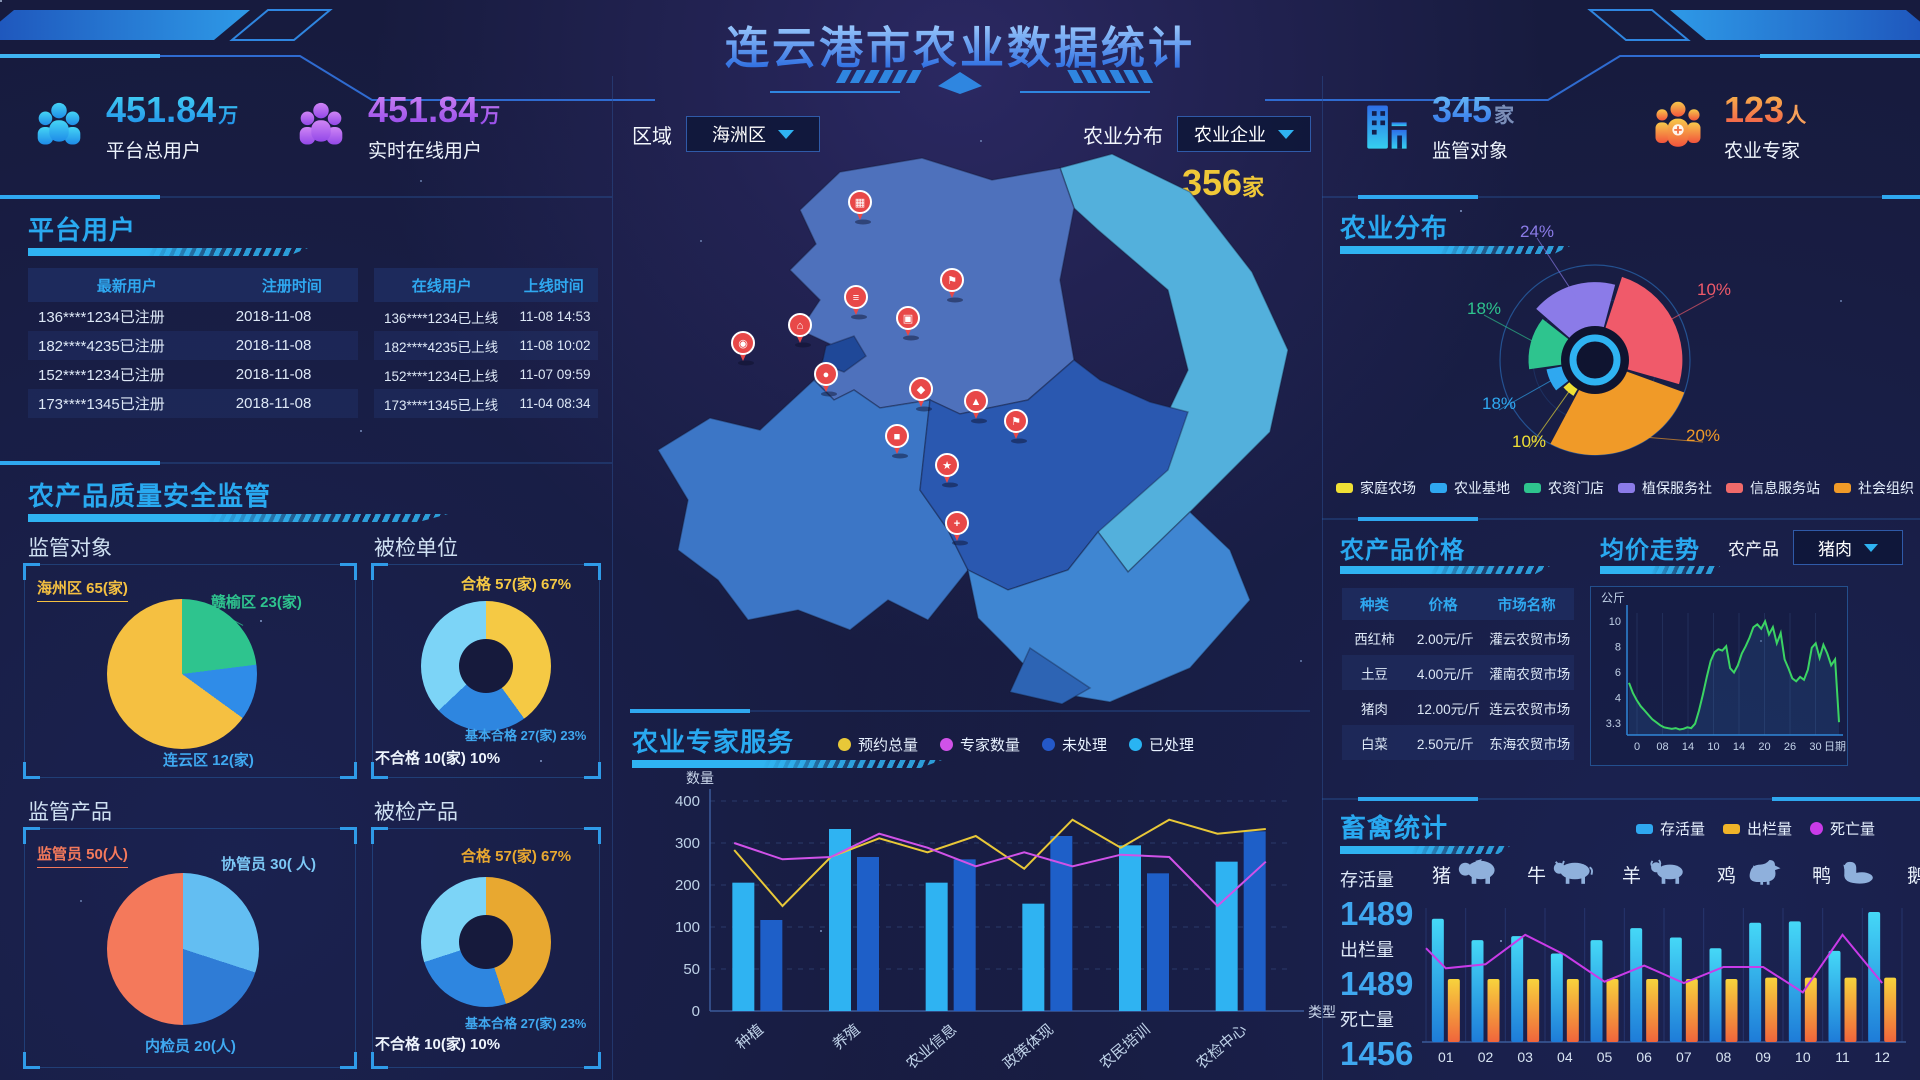 The width and height of the screenshot is (1920, 1080). I want to click on distribution-control: 农业分布 农业企业, so click(1197, 134).